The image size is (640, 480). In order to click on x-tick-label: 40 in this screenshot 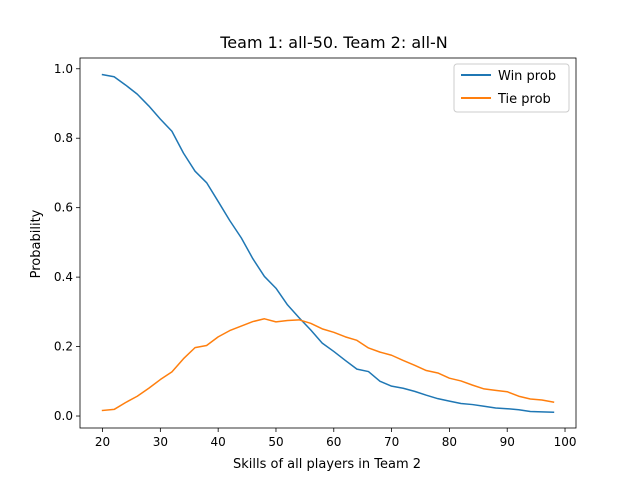, I will do `click(218, 442)`.